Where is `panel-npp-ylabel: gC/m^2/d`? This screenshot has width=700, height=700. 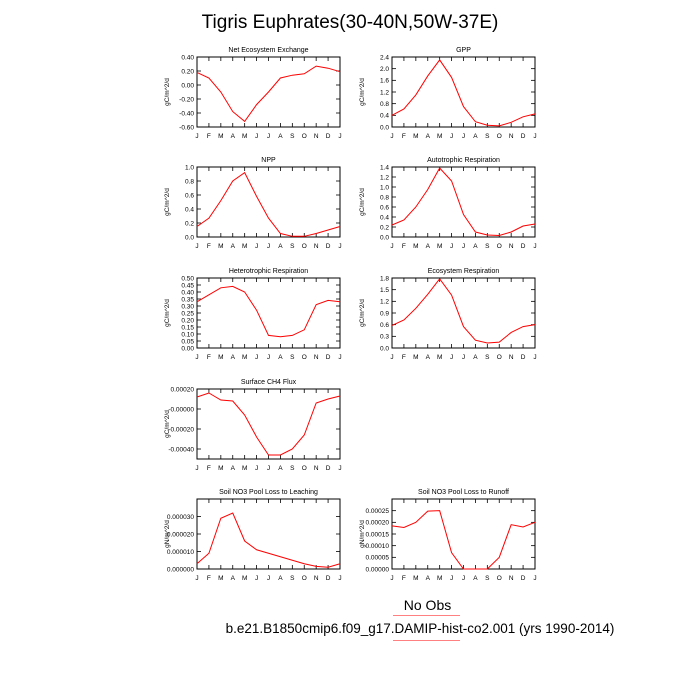
panel-npp-ylabel: gC/m^2/d is located at coordinates (167, 202).